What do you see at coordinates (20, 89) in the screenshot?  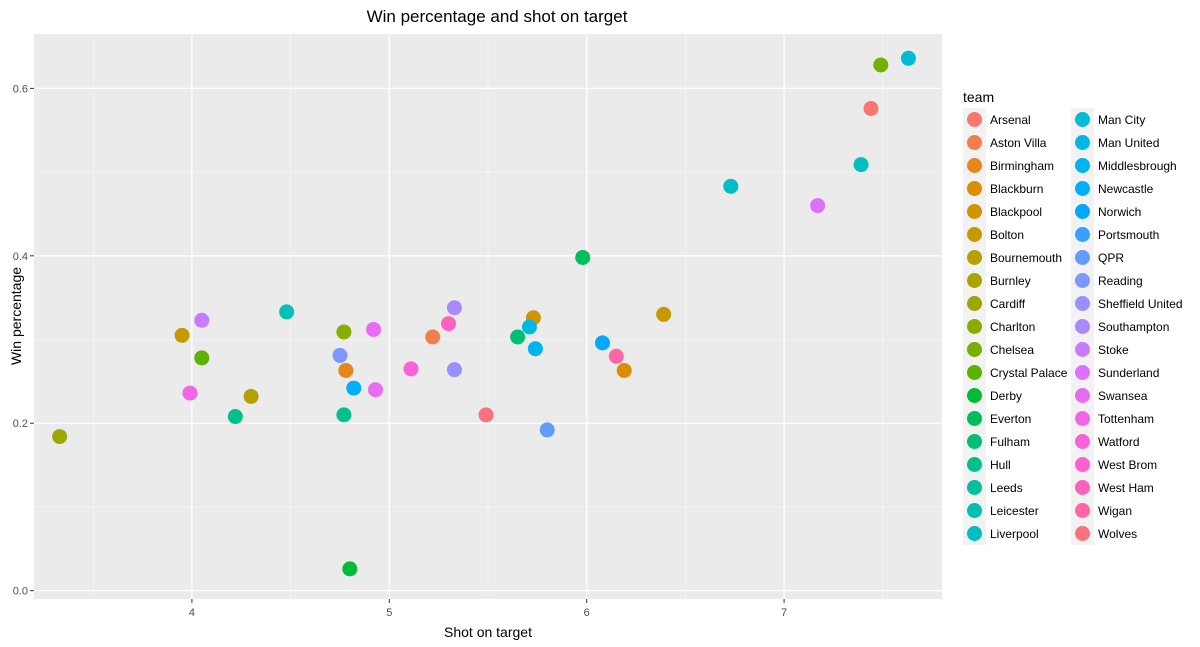 I see `y-tick-label: 0.6` at bounding box center [20, 89].